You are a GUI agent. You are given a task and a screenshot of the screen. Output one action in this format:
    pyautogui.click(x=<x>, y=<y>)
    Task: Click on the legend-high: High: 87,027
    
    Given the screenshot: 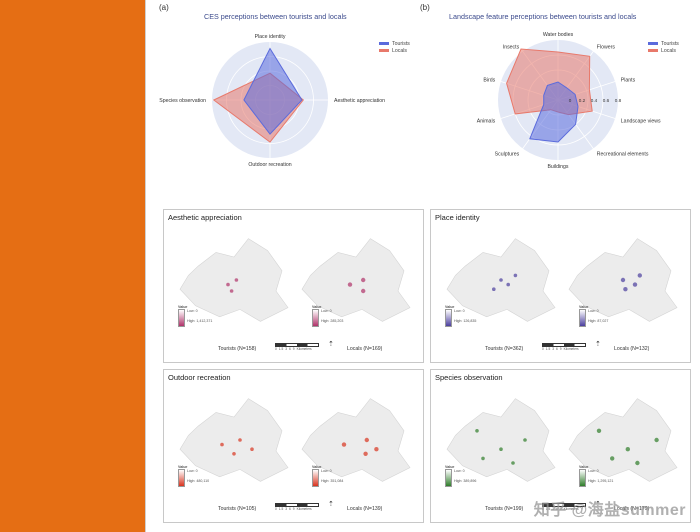 What is the action you would take?
    pyautogui.click(x=598, y=321)
    